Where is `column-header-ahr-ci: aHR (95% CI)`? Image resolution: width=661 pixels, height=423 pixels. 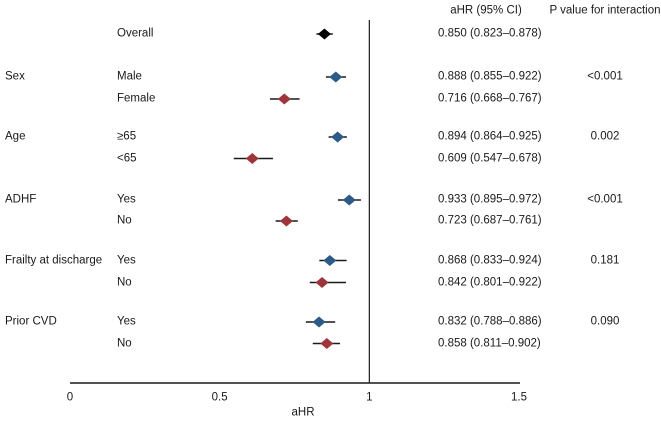
column-header-ahr-ci: aHR (95% CI) is located at coordinates (486, 10).